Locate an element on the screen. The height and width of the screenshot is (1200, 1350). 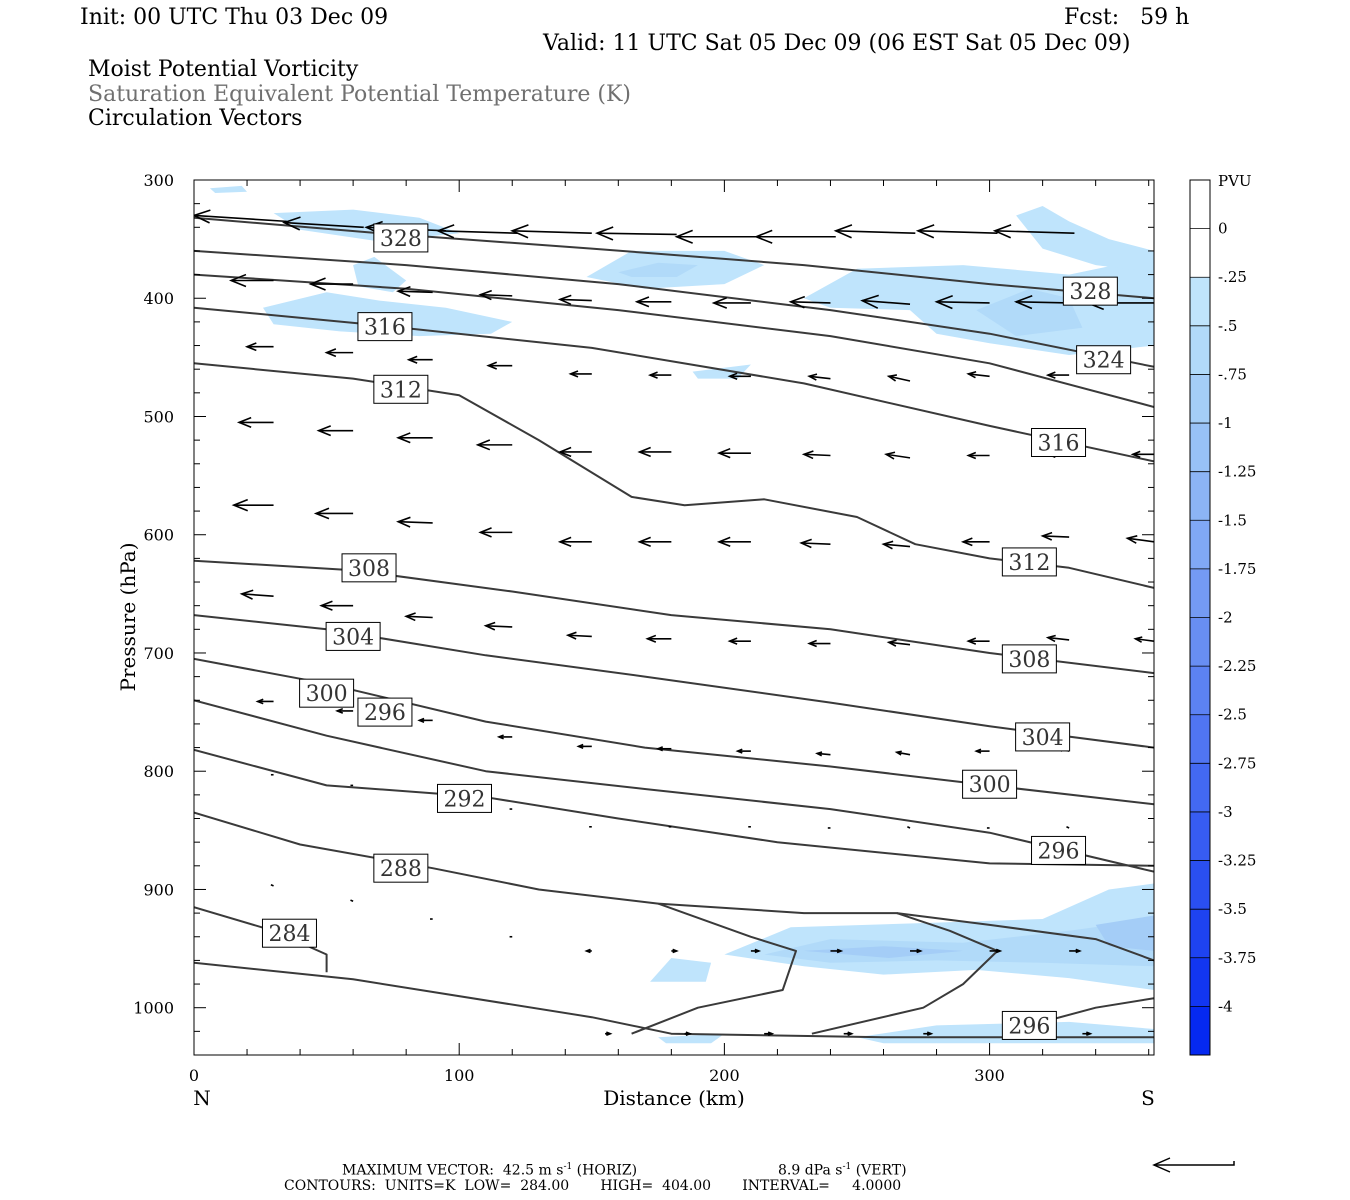
contour-label-text: 284 is located at coordinates (289, 934).